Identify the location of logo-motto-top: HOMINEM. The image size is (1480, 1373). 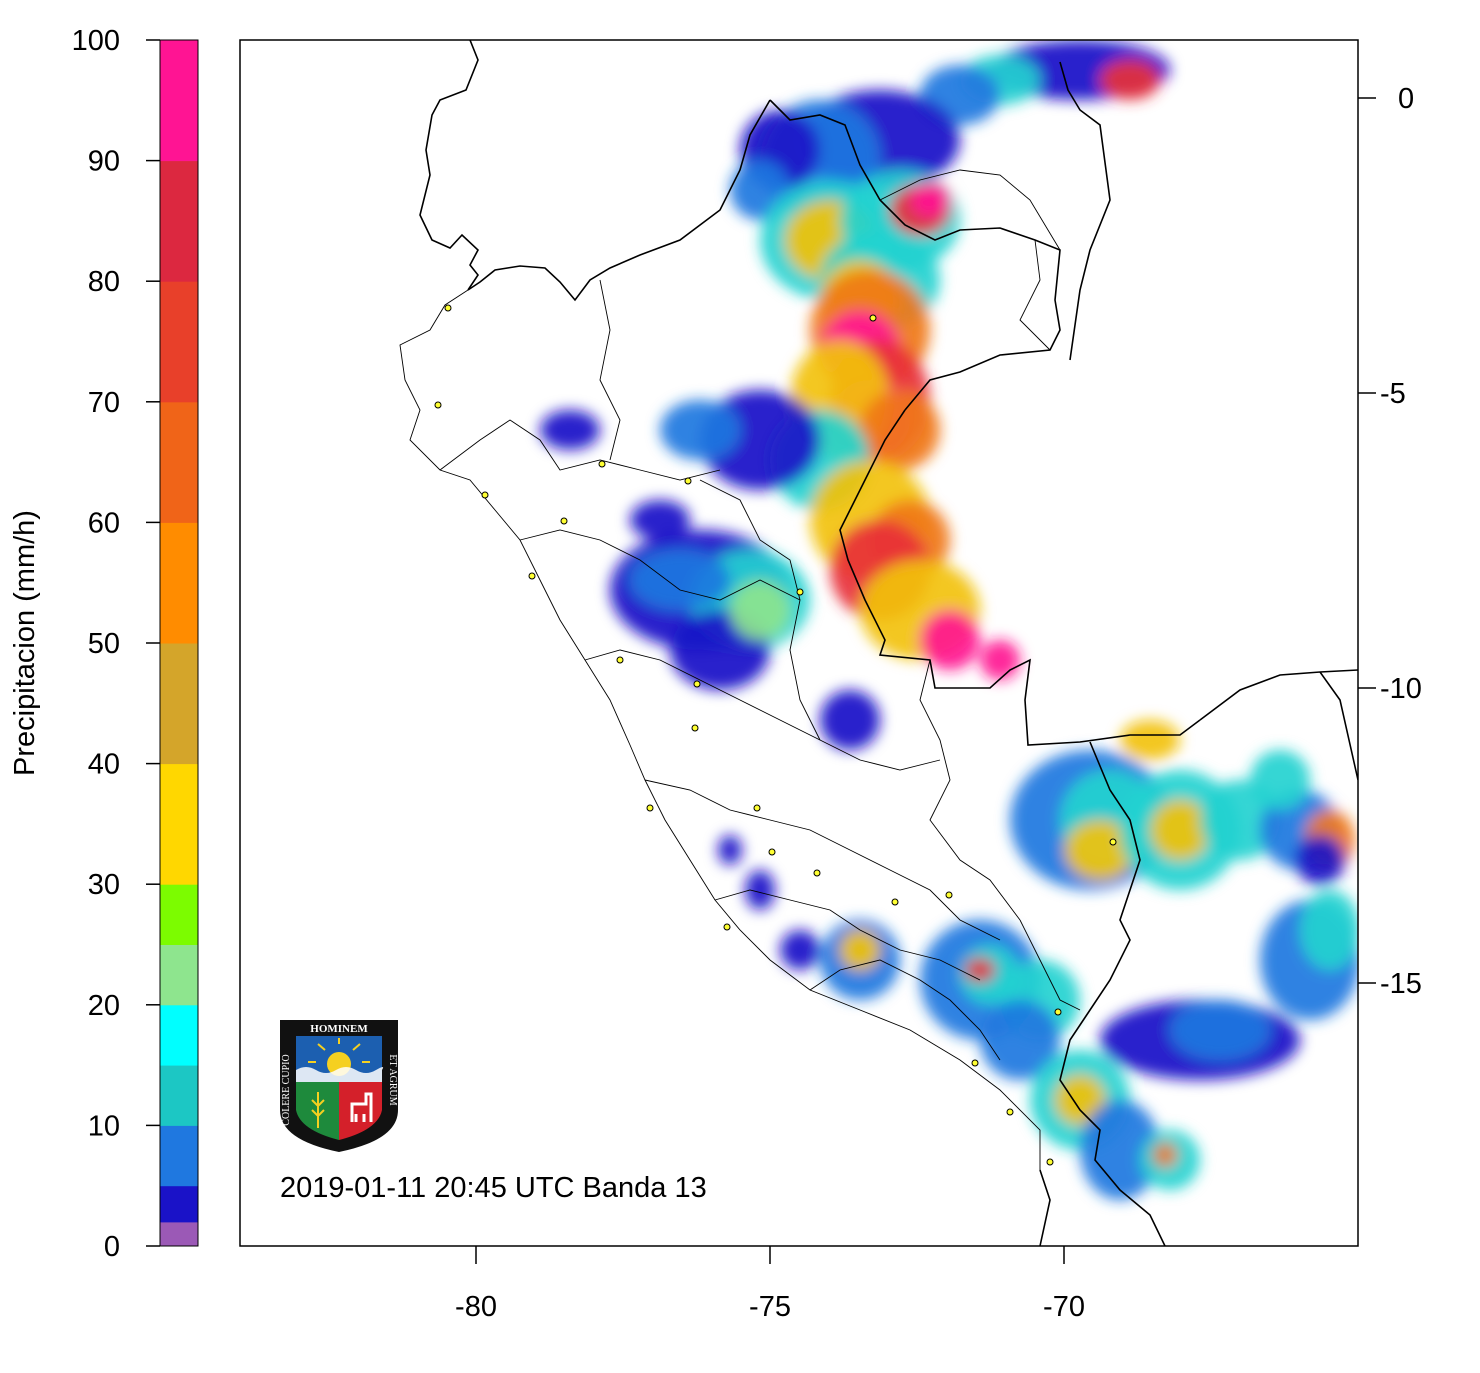
(339, 1029).